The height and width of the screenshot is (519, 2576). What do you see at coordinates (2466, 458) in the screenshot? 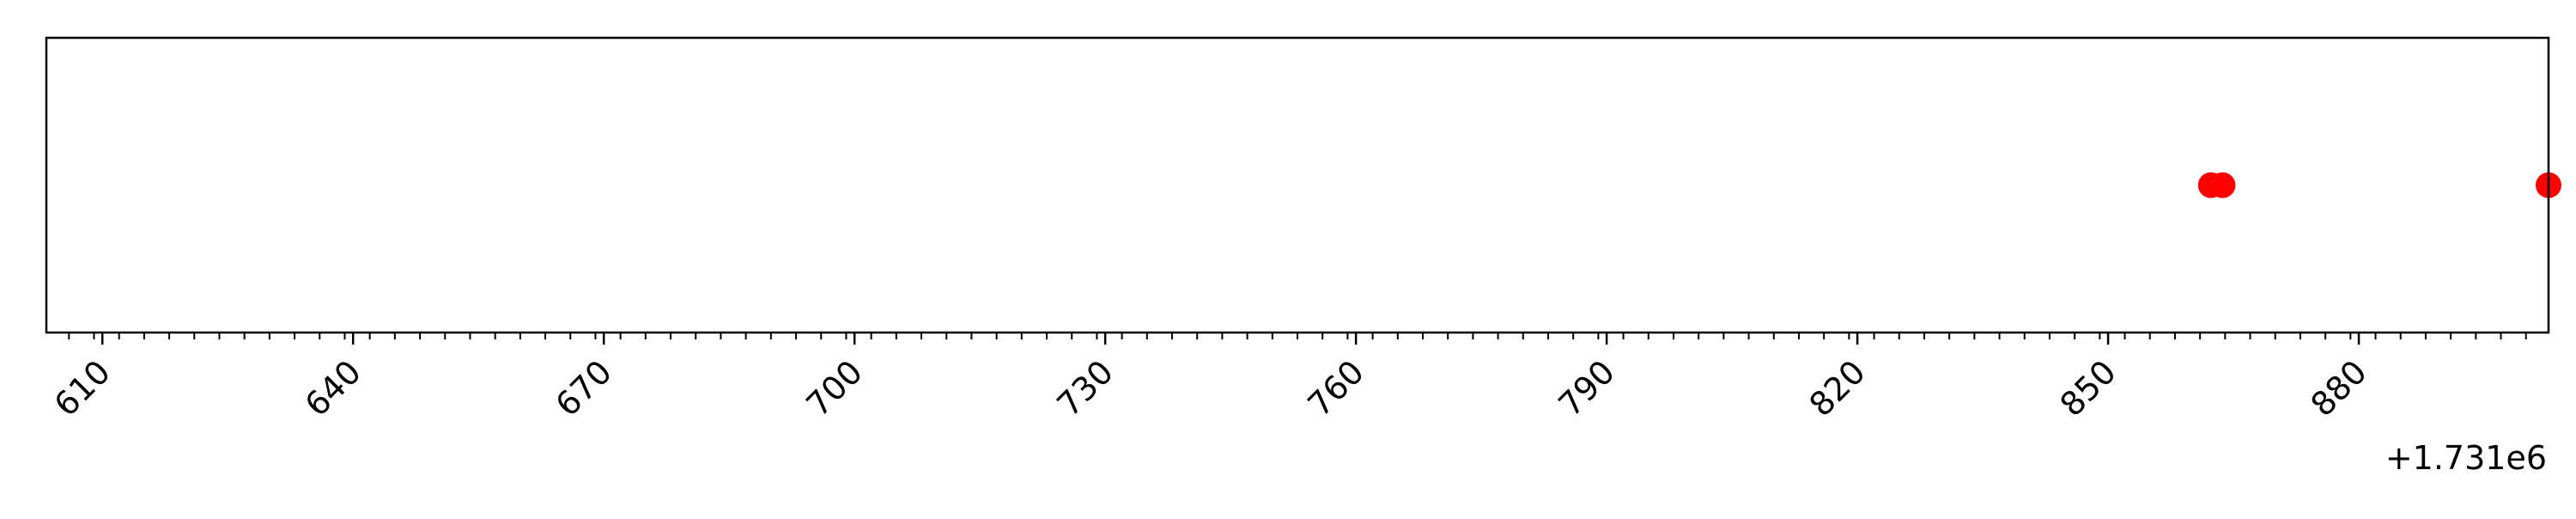
I see `x-axis-offset-label: +1.731e6` at bounding box center [2466, 458].